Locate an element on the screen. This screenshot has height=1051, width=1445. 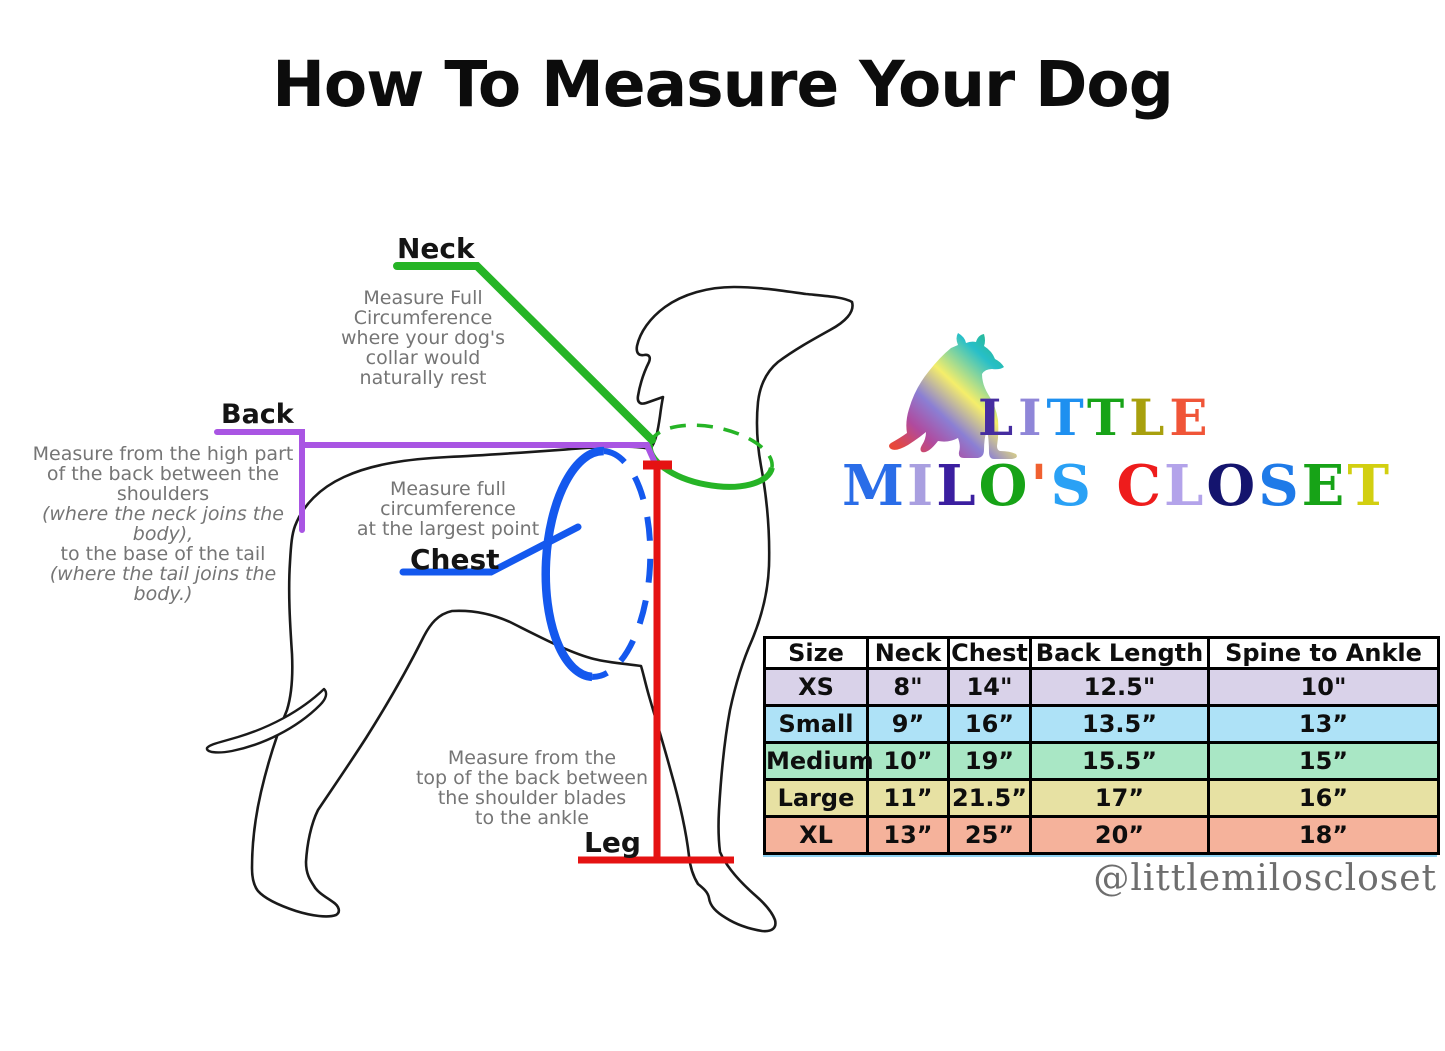
measure-desc-line: of the back between the is located at coordinates (163, 474).